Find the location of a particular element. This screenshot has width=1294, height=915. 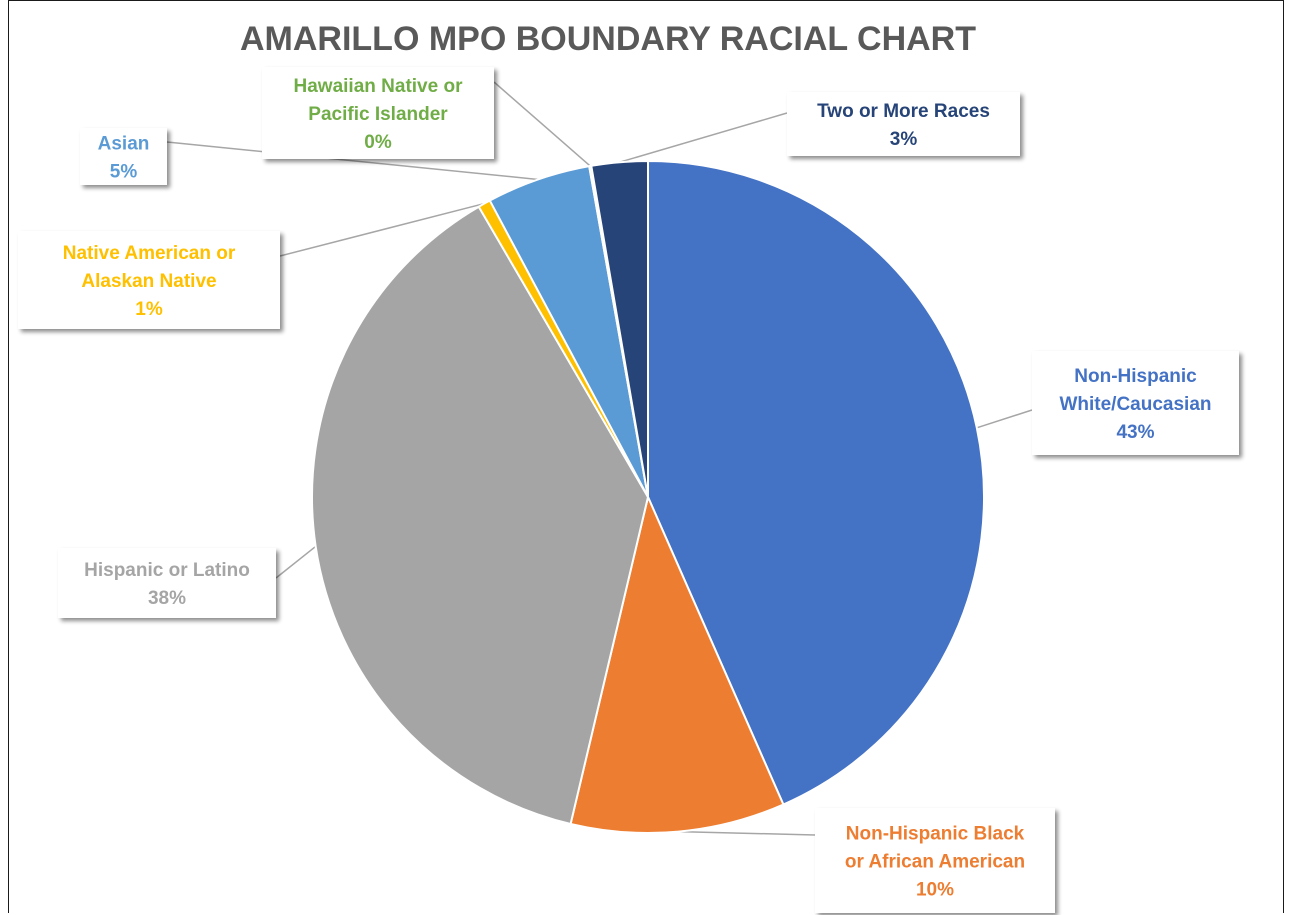

chart-title: AMARILLO MPO BOUNDARY RACIAL CHART is located at coordinates (608, 39).